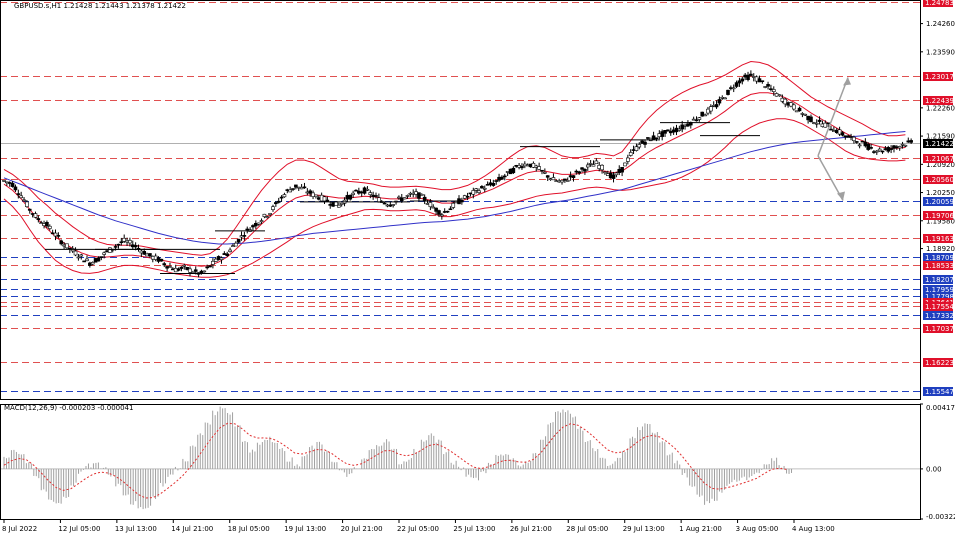  Describe the element at coordinates (939, 144) in the screenshot. I see `current-price-label: 1.21422` at that location.